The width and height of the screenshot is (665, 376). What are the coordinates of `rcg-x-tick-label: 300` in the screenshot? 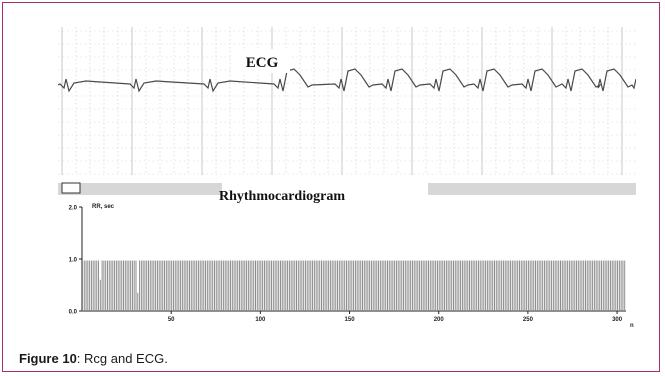 It's located at (617, 320).